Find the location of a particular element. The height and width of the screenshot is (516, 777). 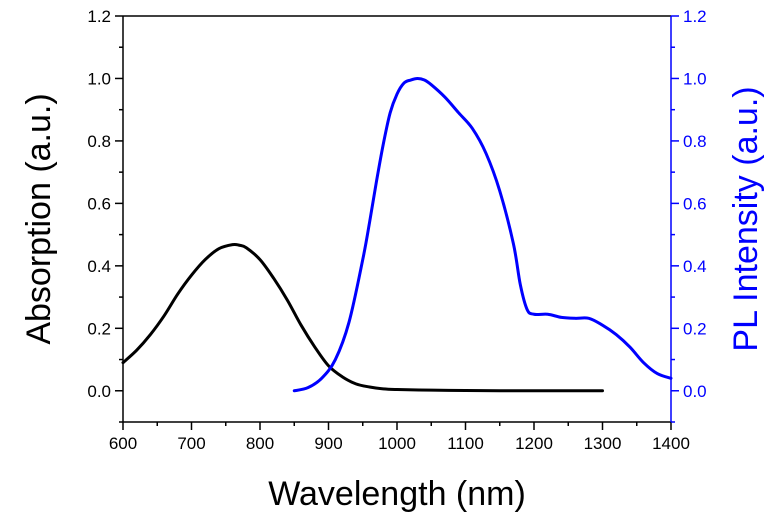

right-y-tick-label: 0.8 is located at coordinates (695, 141).